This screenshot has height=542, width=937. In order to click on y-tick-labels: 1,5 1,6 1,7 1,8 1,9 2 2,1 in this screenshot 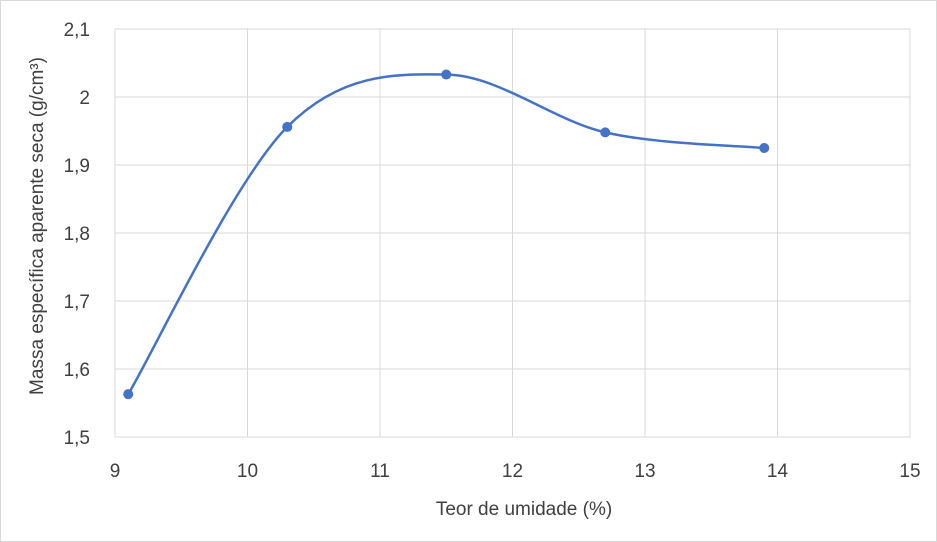, I will do `click(77, 234)`.